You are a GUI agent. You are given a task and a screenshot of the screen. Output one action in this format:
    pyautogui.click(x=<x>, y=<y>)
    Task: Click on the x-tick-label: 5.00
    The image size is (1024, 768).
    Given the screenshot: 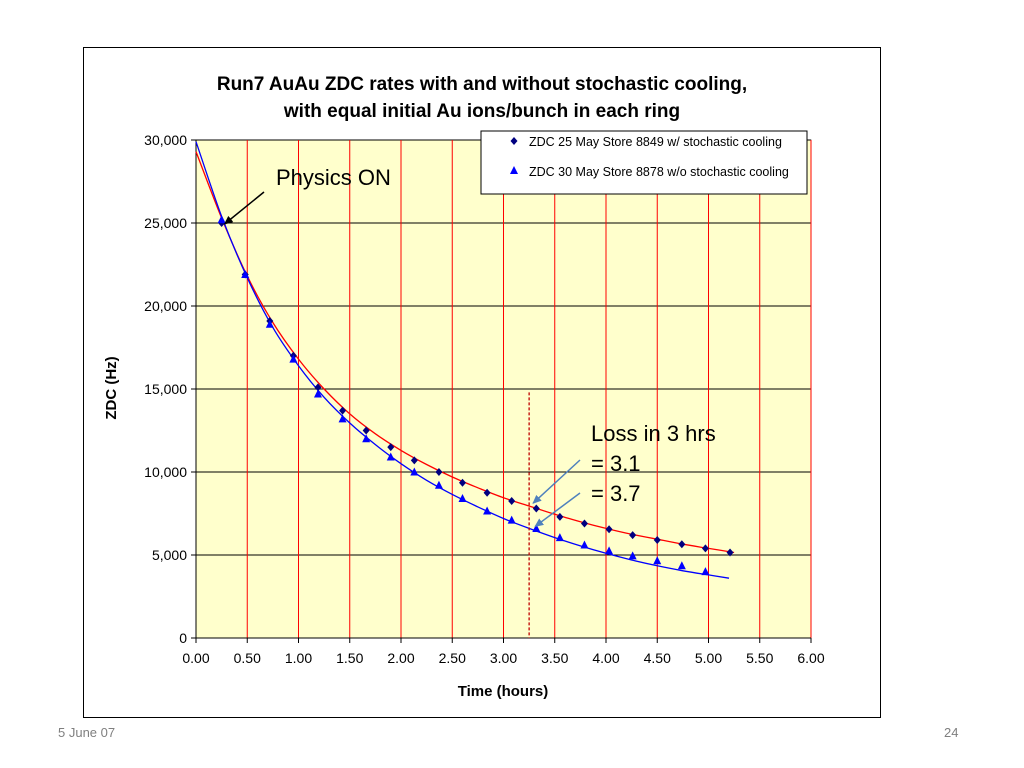 What is the action you would take?
    pyautogui.click(x=708, y=658)
    